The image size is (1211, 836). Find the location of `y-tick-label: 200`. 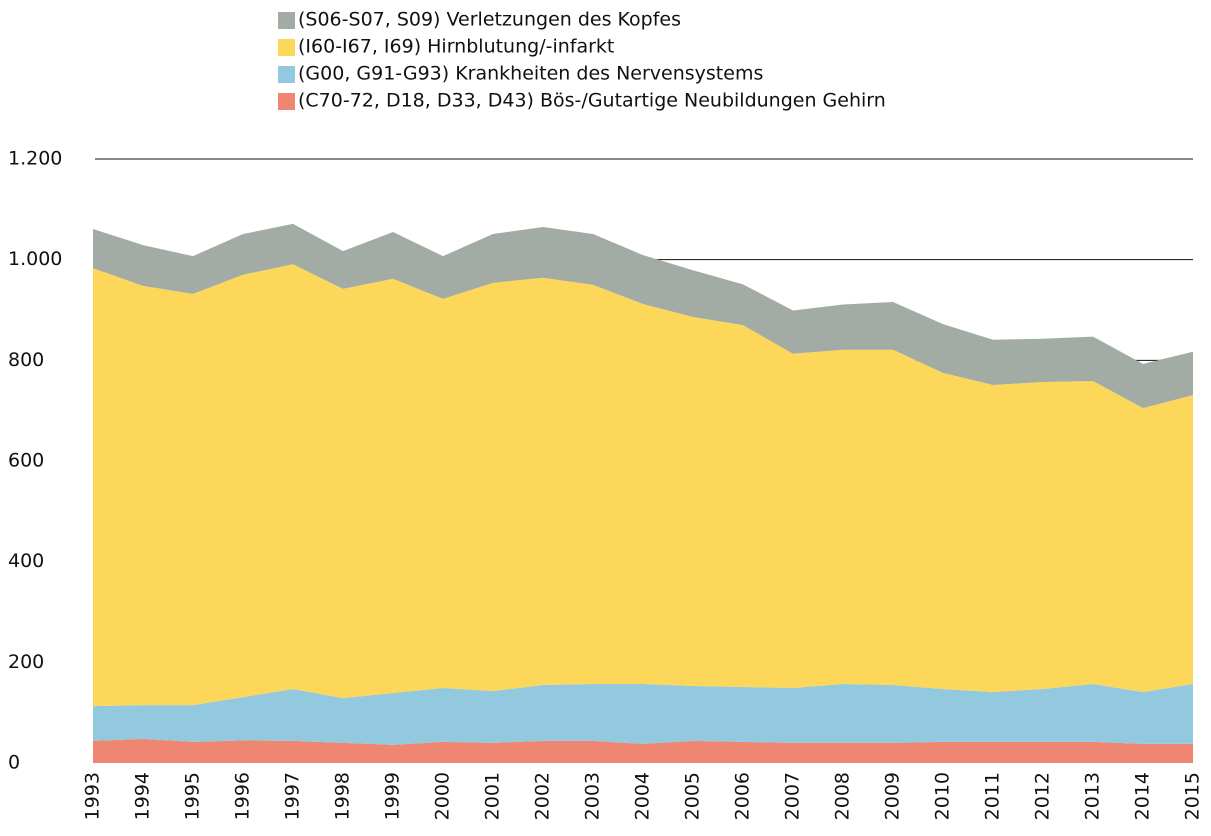

y-tick-label: 200 is located at coordinates (26, 662).